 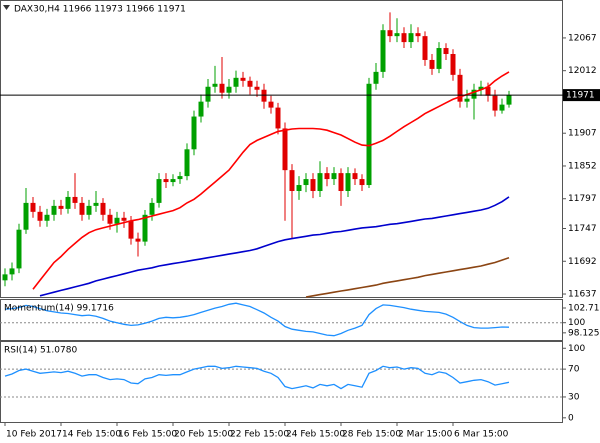 What do you see at coordinates (259, 435) in the screenshot?
I see `x-tick-label: 22 Feb 15:00` at bounding box center [259, 435].